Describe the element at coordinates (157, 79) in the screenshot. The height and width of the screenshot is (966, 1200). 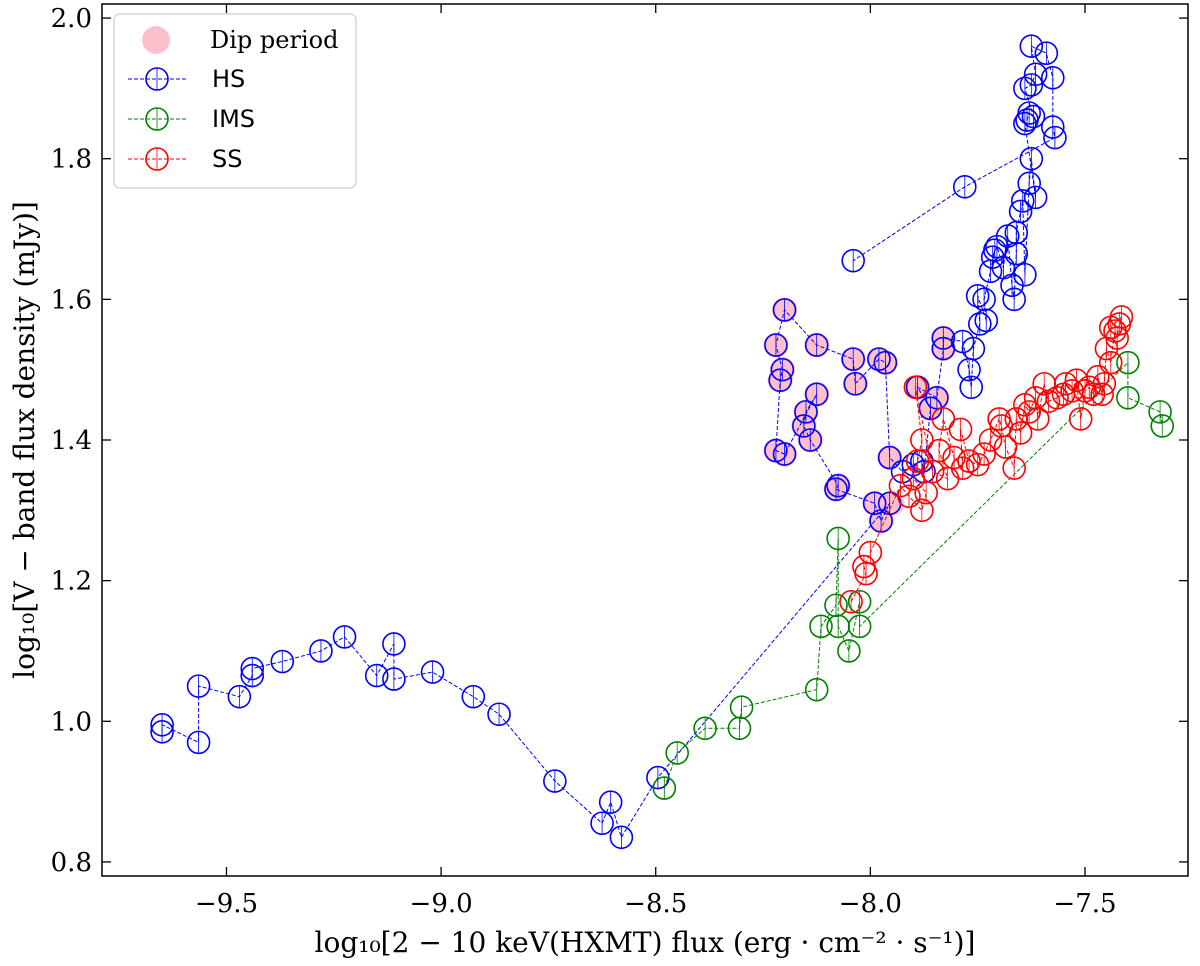
I see `legend-marker-hs` at that location.